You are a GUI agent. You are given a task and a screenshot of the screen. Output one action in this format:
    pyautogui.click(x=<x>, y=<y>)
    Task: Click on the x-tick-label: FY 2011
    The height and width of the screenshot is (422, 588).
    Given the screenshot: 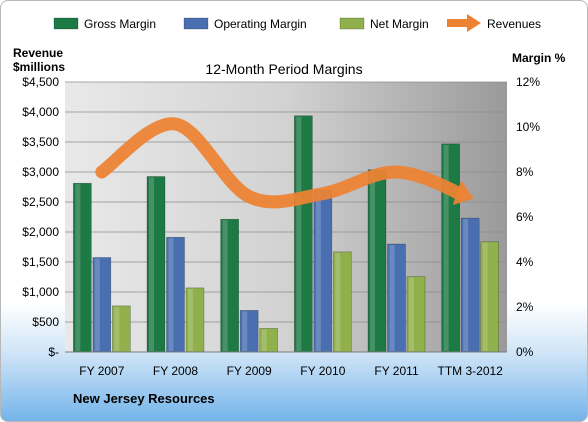 What is the action you would take?
    pyautogui.click(x=396, y=371)
    